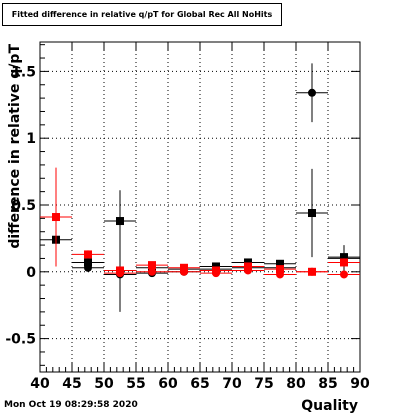 Image resolution: width=400 pixels, height=414 pixels. I want to click on x-tick-label: 85, so click(327, 384).